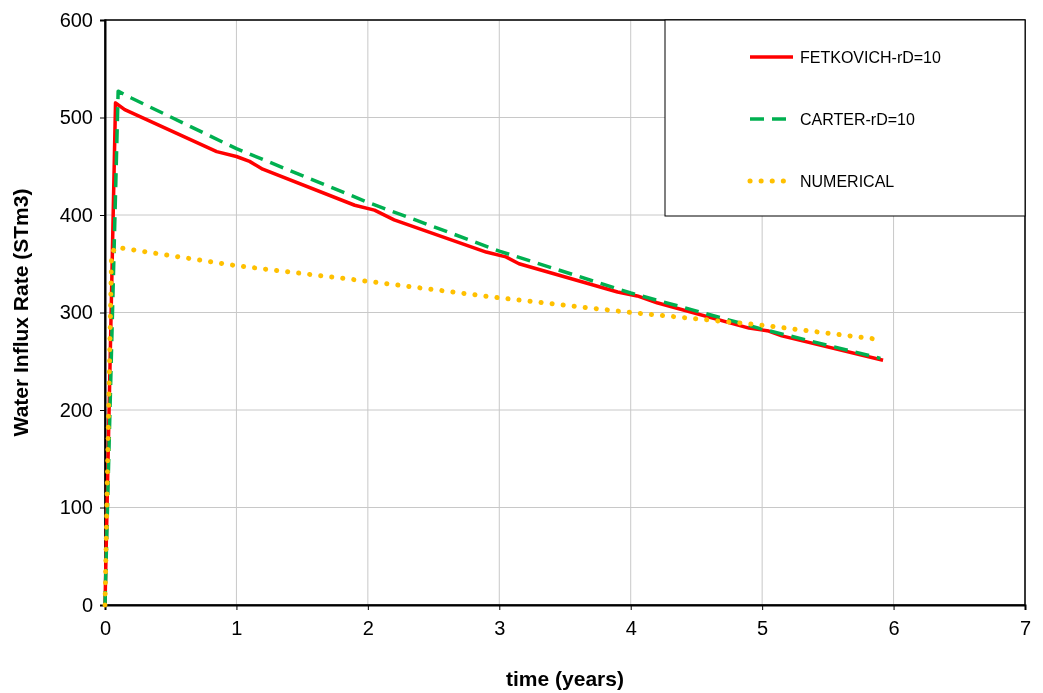 Image resolution: width=1043 pixels, height=693 pixels. Describe the element at coordinates (105, 628) in the screenshot. I see `x-tick-label: 0` at that location.